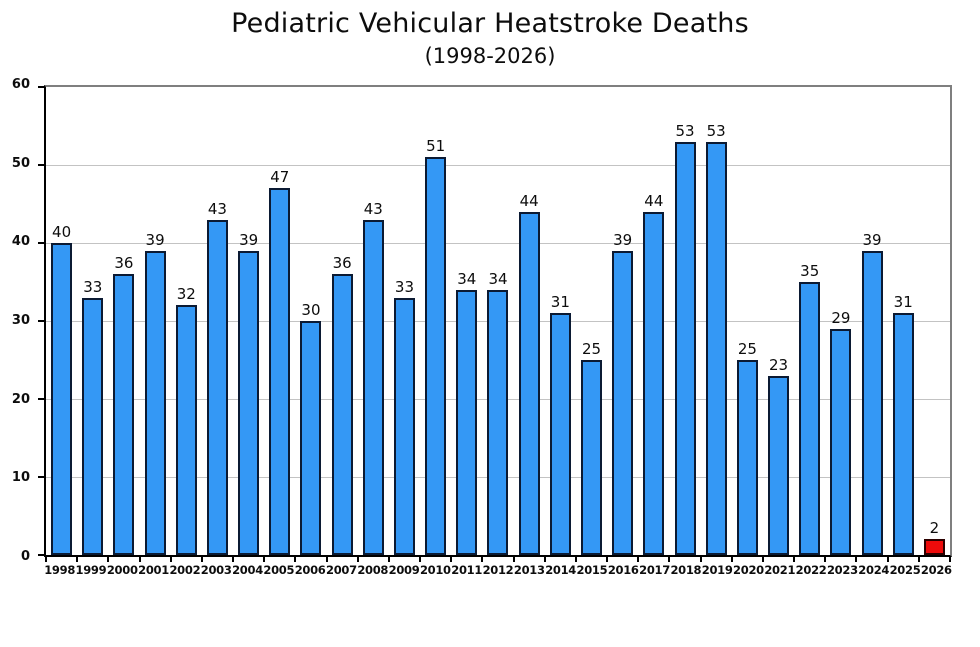 Image resolution: width=980 pixels, height=647 pixels. Describe the element at coordinates (716, 321) in the screenshot. I see `bar-slot-2019: 53` at that location.